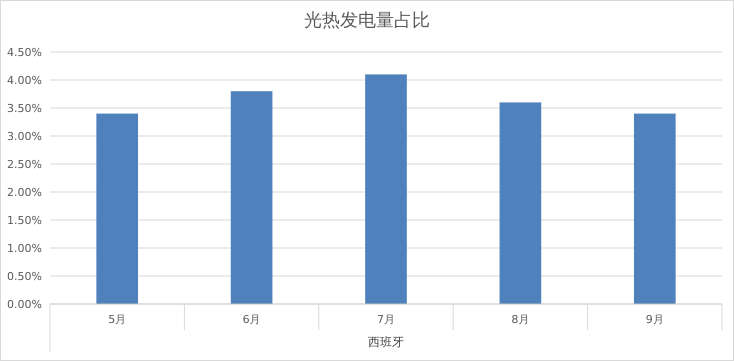  I want to click on x-tick-label: 8月, so click(520, 319).